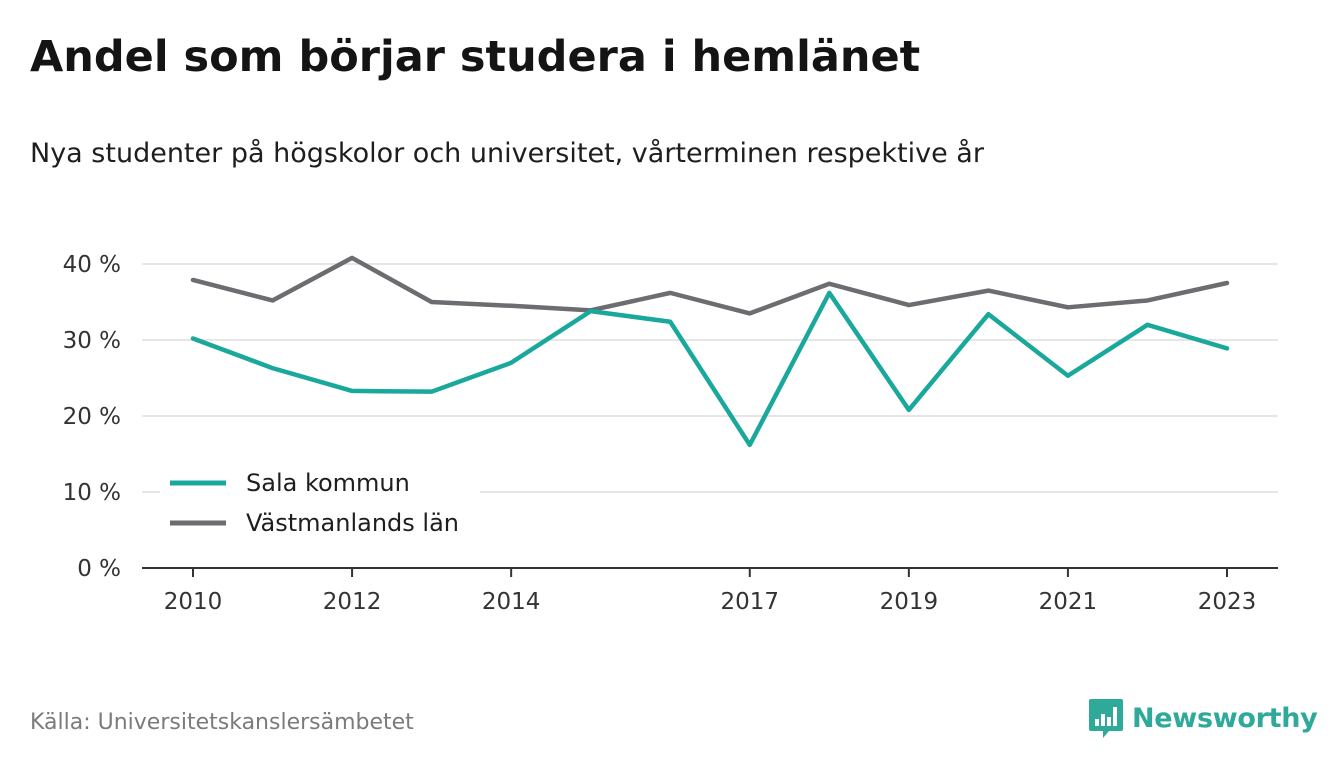 The height and width of the screenshot is (771, 1340). I want to click on y-tick-label: 0 %, so click(99, 569).